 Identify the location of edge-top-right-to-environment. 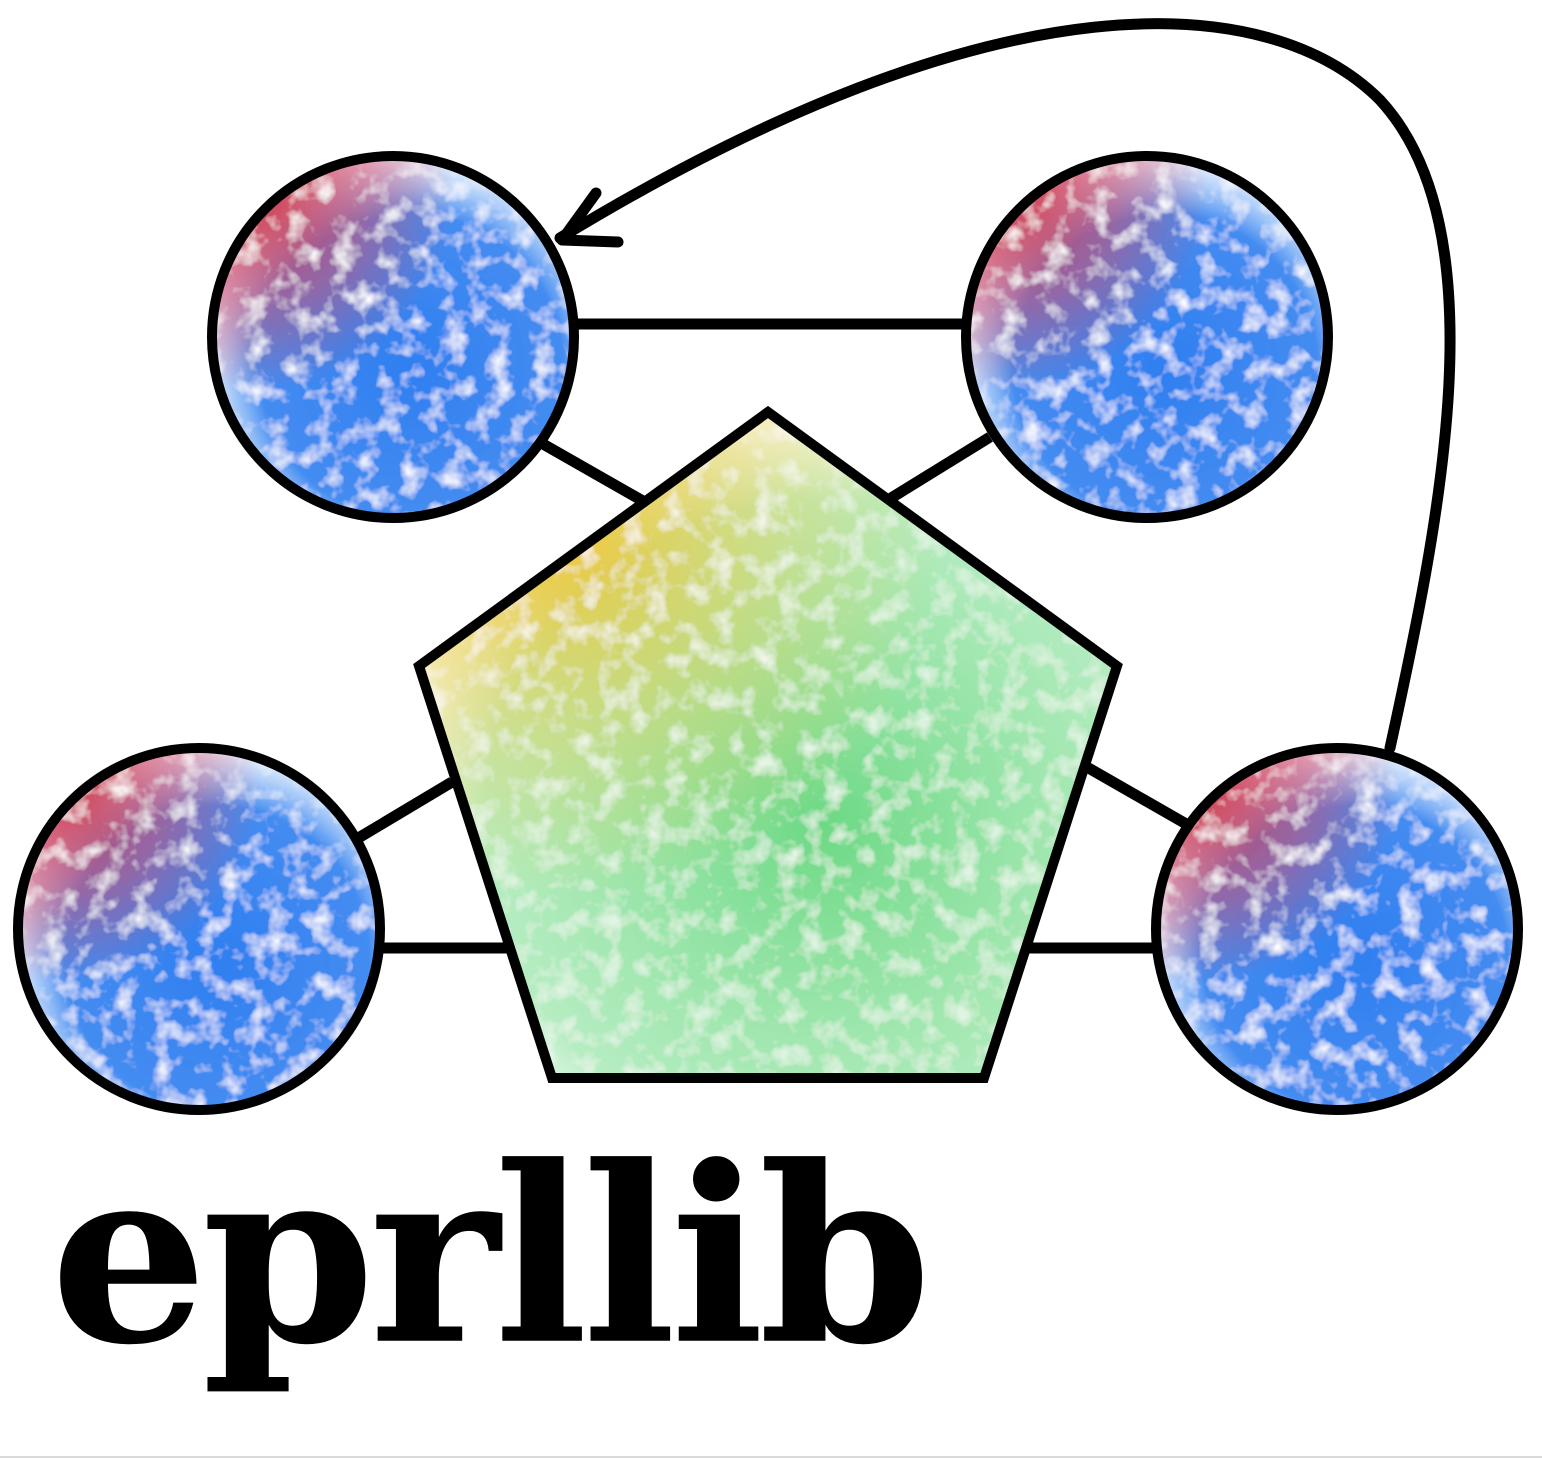
(939, 468).